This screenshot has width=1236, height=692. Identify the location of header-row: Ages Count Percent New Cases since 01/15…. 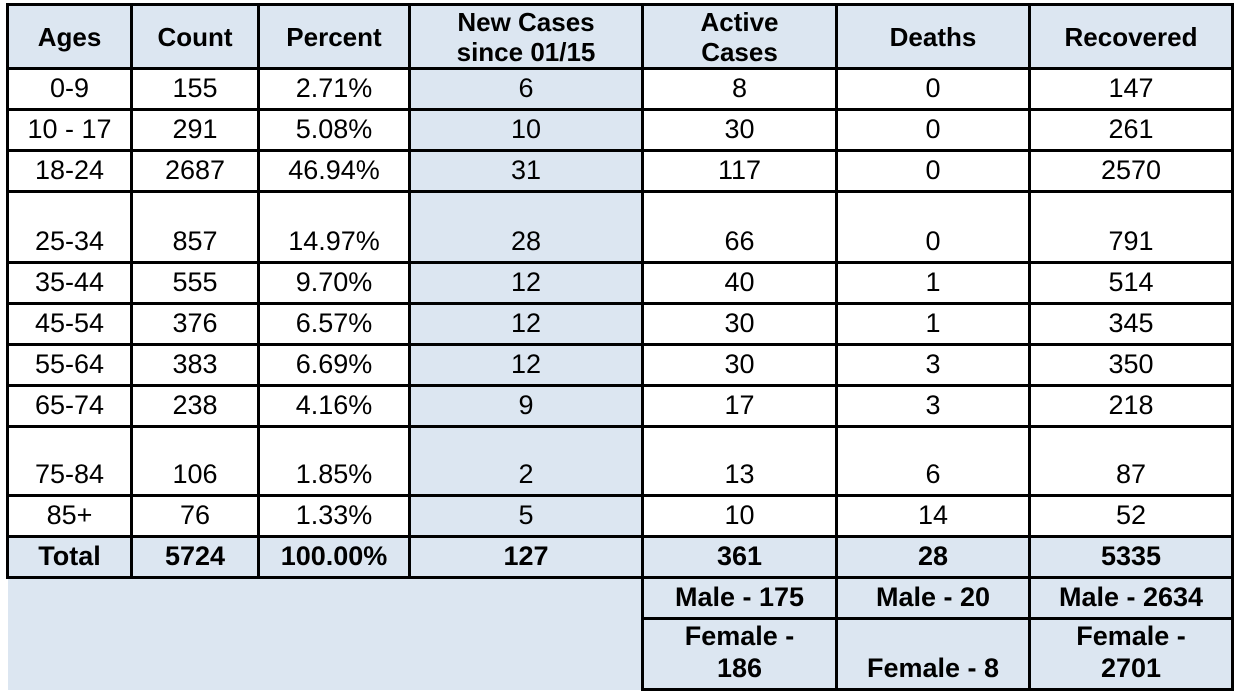
(620, 36).